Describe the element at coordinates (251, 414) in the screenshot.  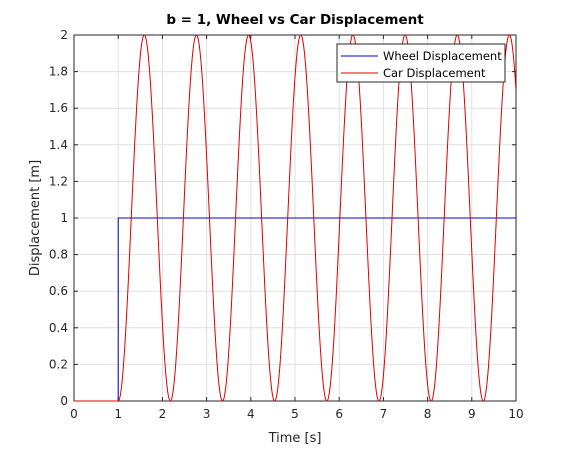
I see `x-tick-label: 4` at that location.